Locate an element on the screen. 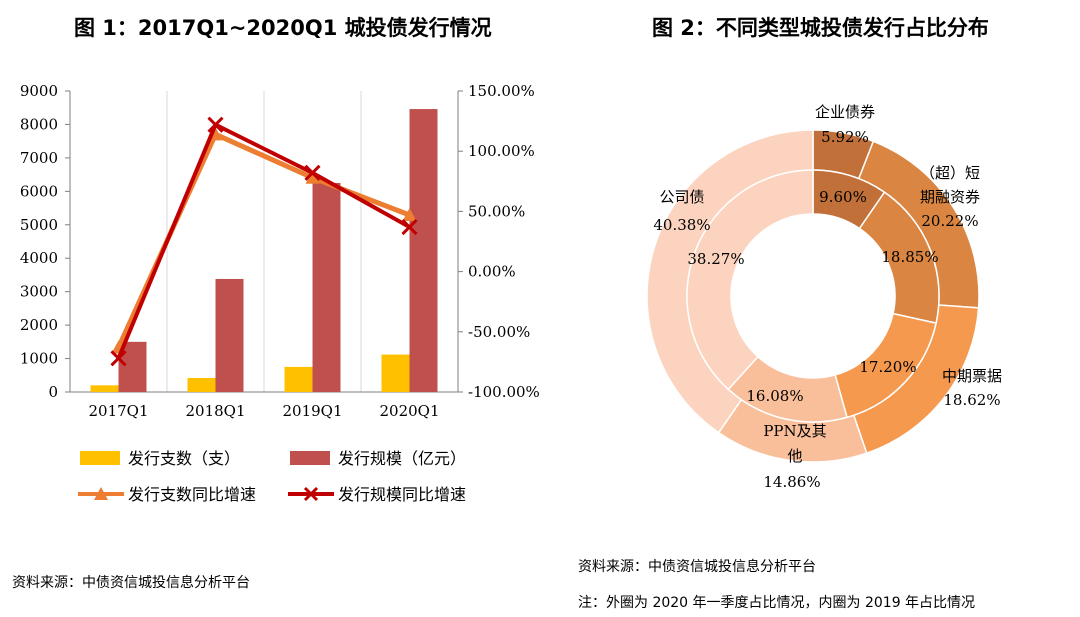 This screenshot has width=1080, height=617. series-line-scale-growth is located at coordinates (263, 241).